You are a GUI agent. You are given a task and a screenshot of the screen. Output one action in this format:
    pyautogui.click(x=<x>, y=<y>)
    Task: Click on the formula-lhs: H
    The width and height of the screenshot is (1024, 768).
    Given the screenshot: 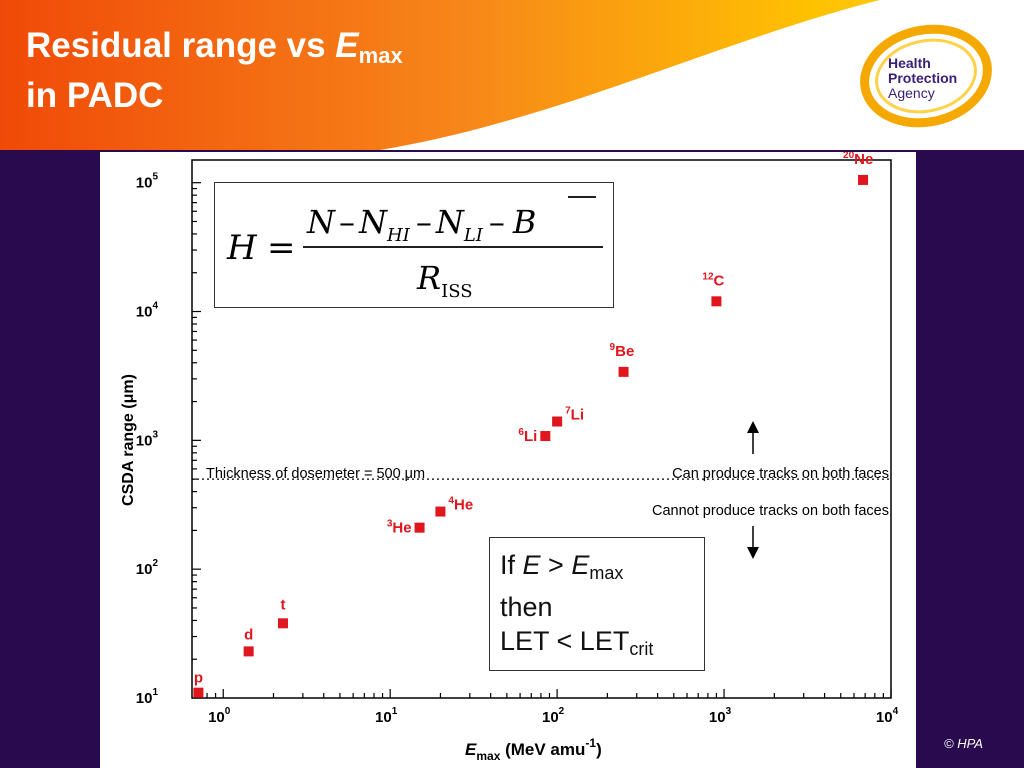 What is the action you would take?
    pyautogui.click(x=242, y=248)
    